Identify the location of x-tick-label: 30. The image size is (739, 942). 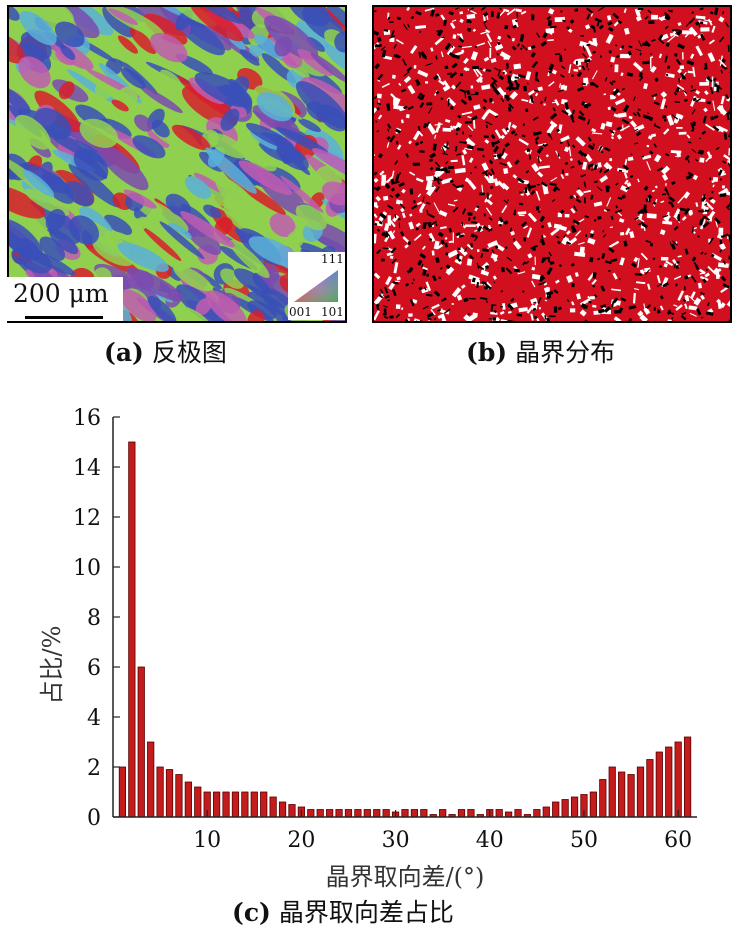
(396, 840).